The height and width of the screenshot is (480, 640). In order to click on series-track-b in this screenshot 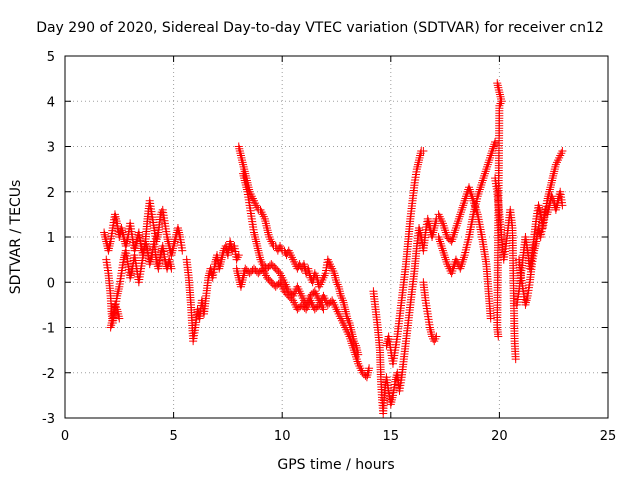, I will do `click(139, 282)`.